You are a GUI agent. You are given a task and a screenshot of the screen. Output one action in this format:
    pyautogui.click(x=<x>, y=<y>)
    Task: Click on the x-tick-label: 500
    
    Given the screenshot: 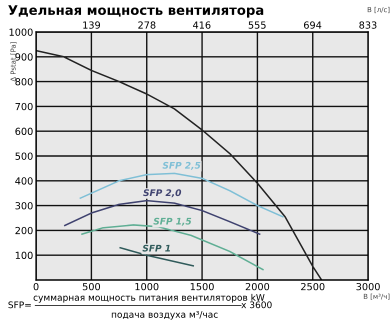 What is the action you would take?
    pyautogui.click(x=91, y=286)
    